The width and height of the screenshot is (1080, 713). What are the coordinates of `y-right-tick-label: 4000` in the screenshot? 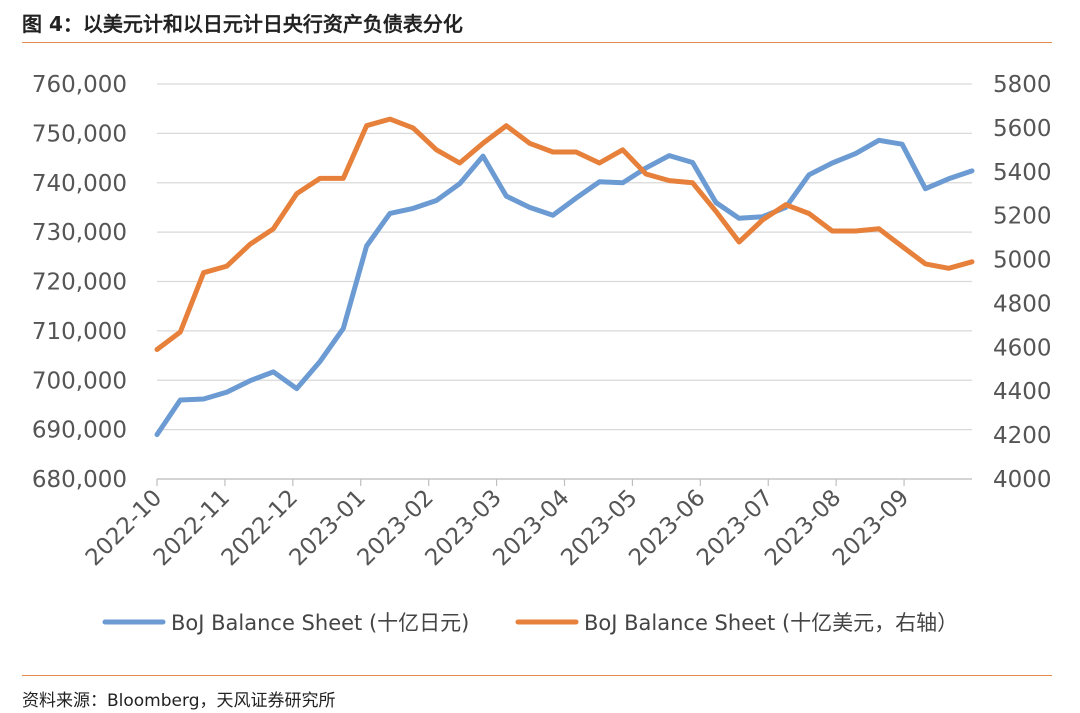 It's located at (1022, 480).